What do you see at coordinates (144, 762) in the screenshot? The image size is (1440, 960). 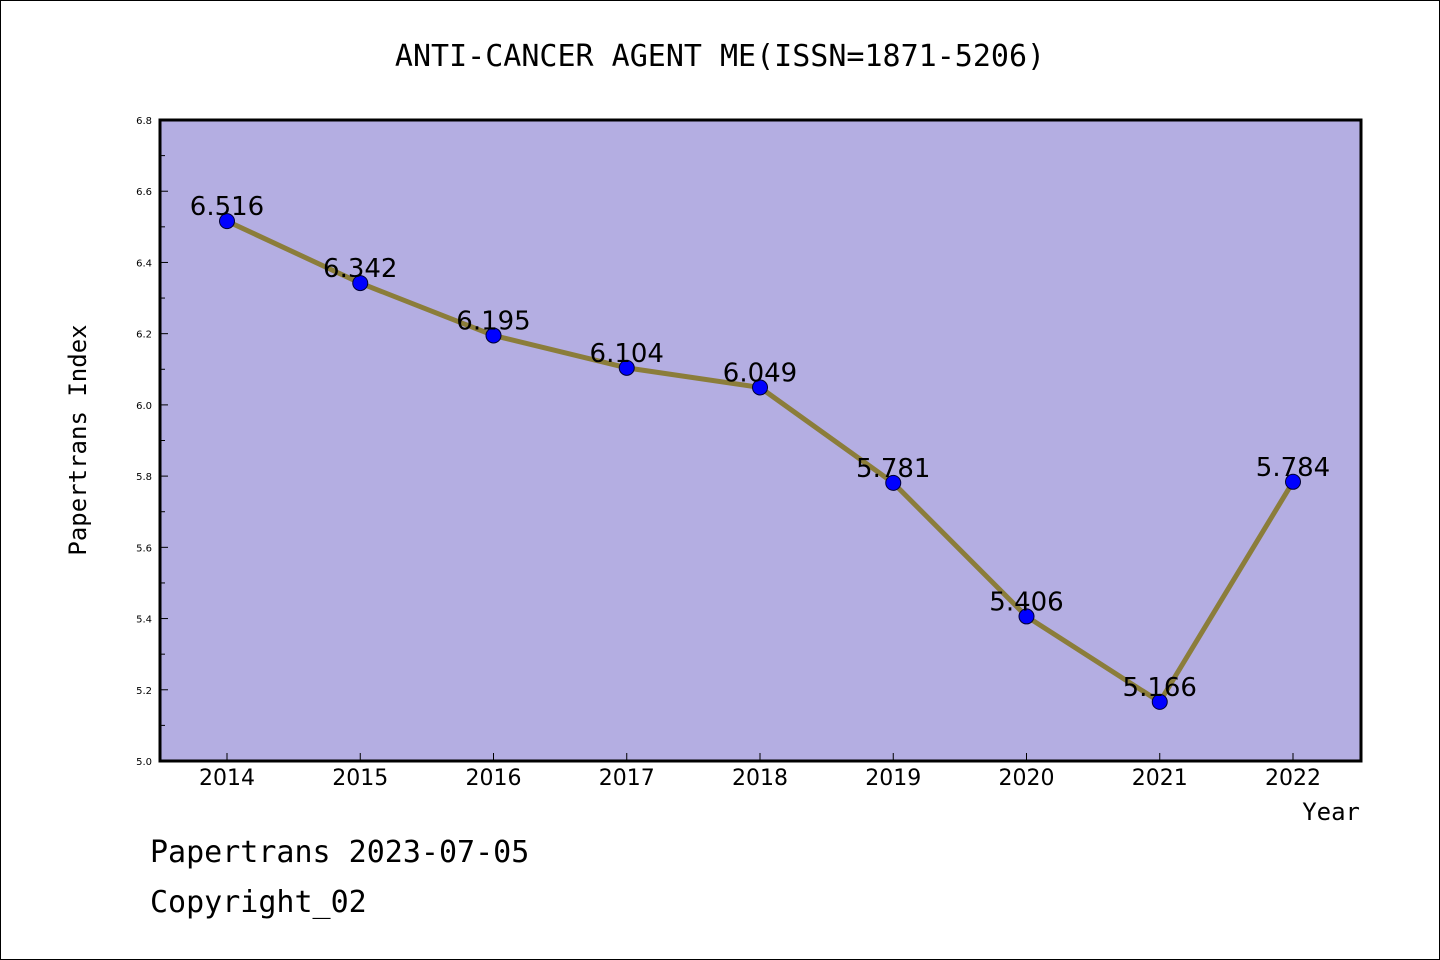 I see `y-tick-label: 5.0` at bounding box center [144, 762].